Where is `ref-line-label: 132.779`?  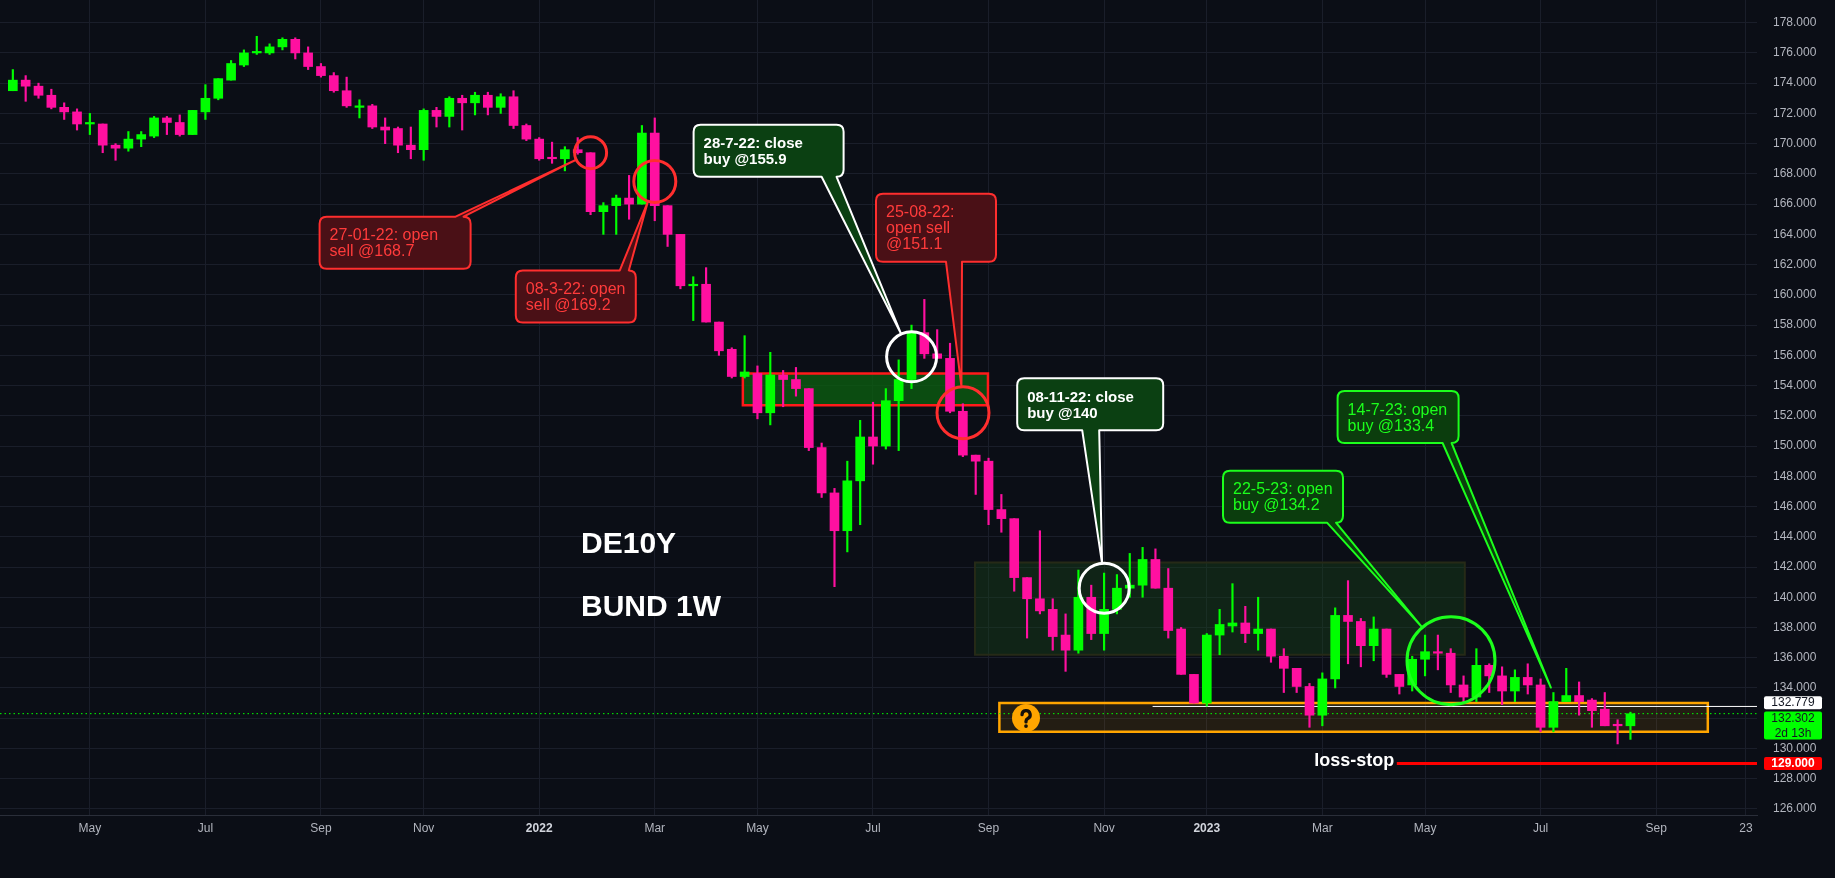
ref-line-label: 132.779 is located at coordinates (1793, 702).